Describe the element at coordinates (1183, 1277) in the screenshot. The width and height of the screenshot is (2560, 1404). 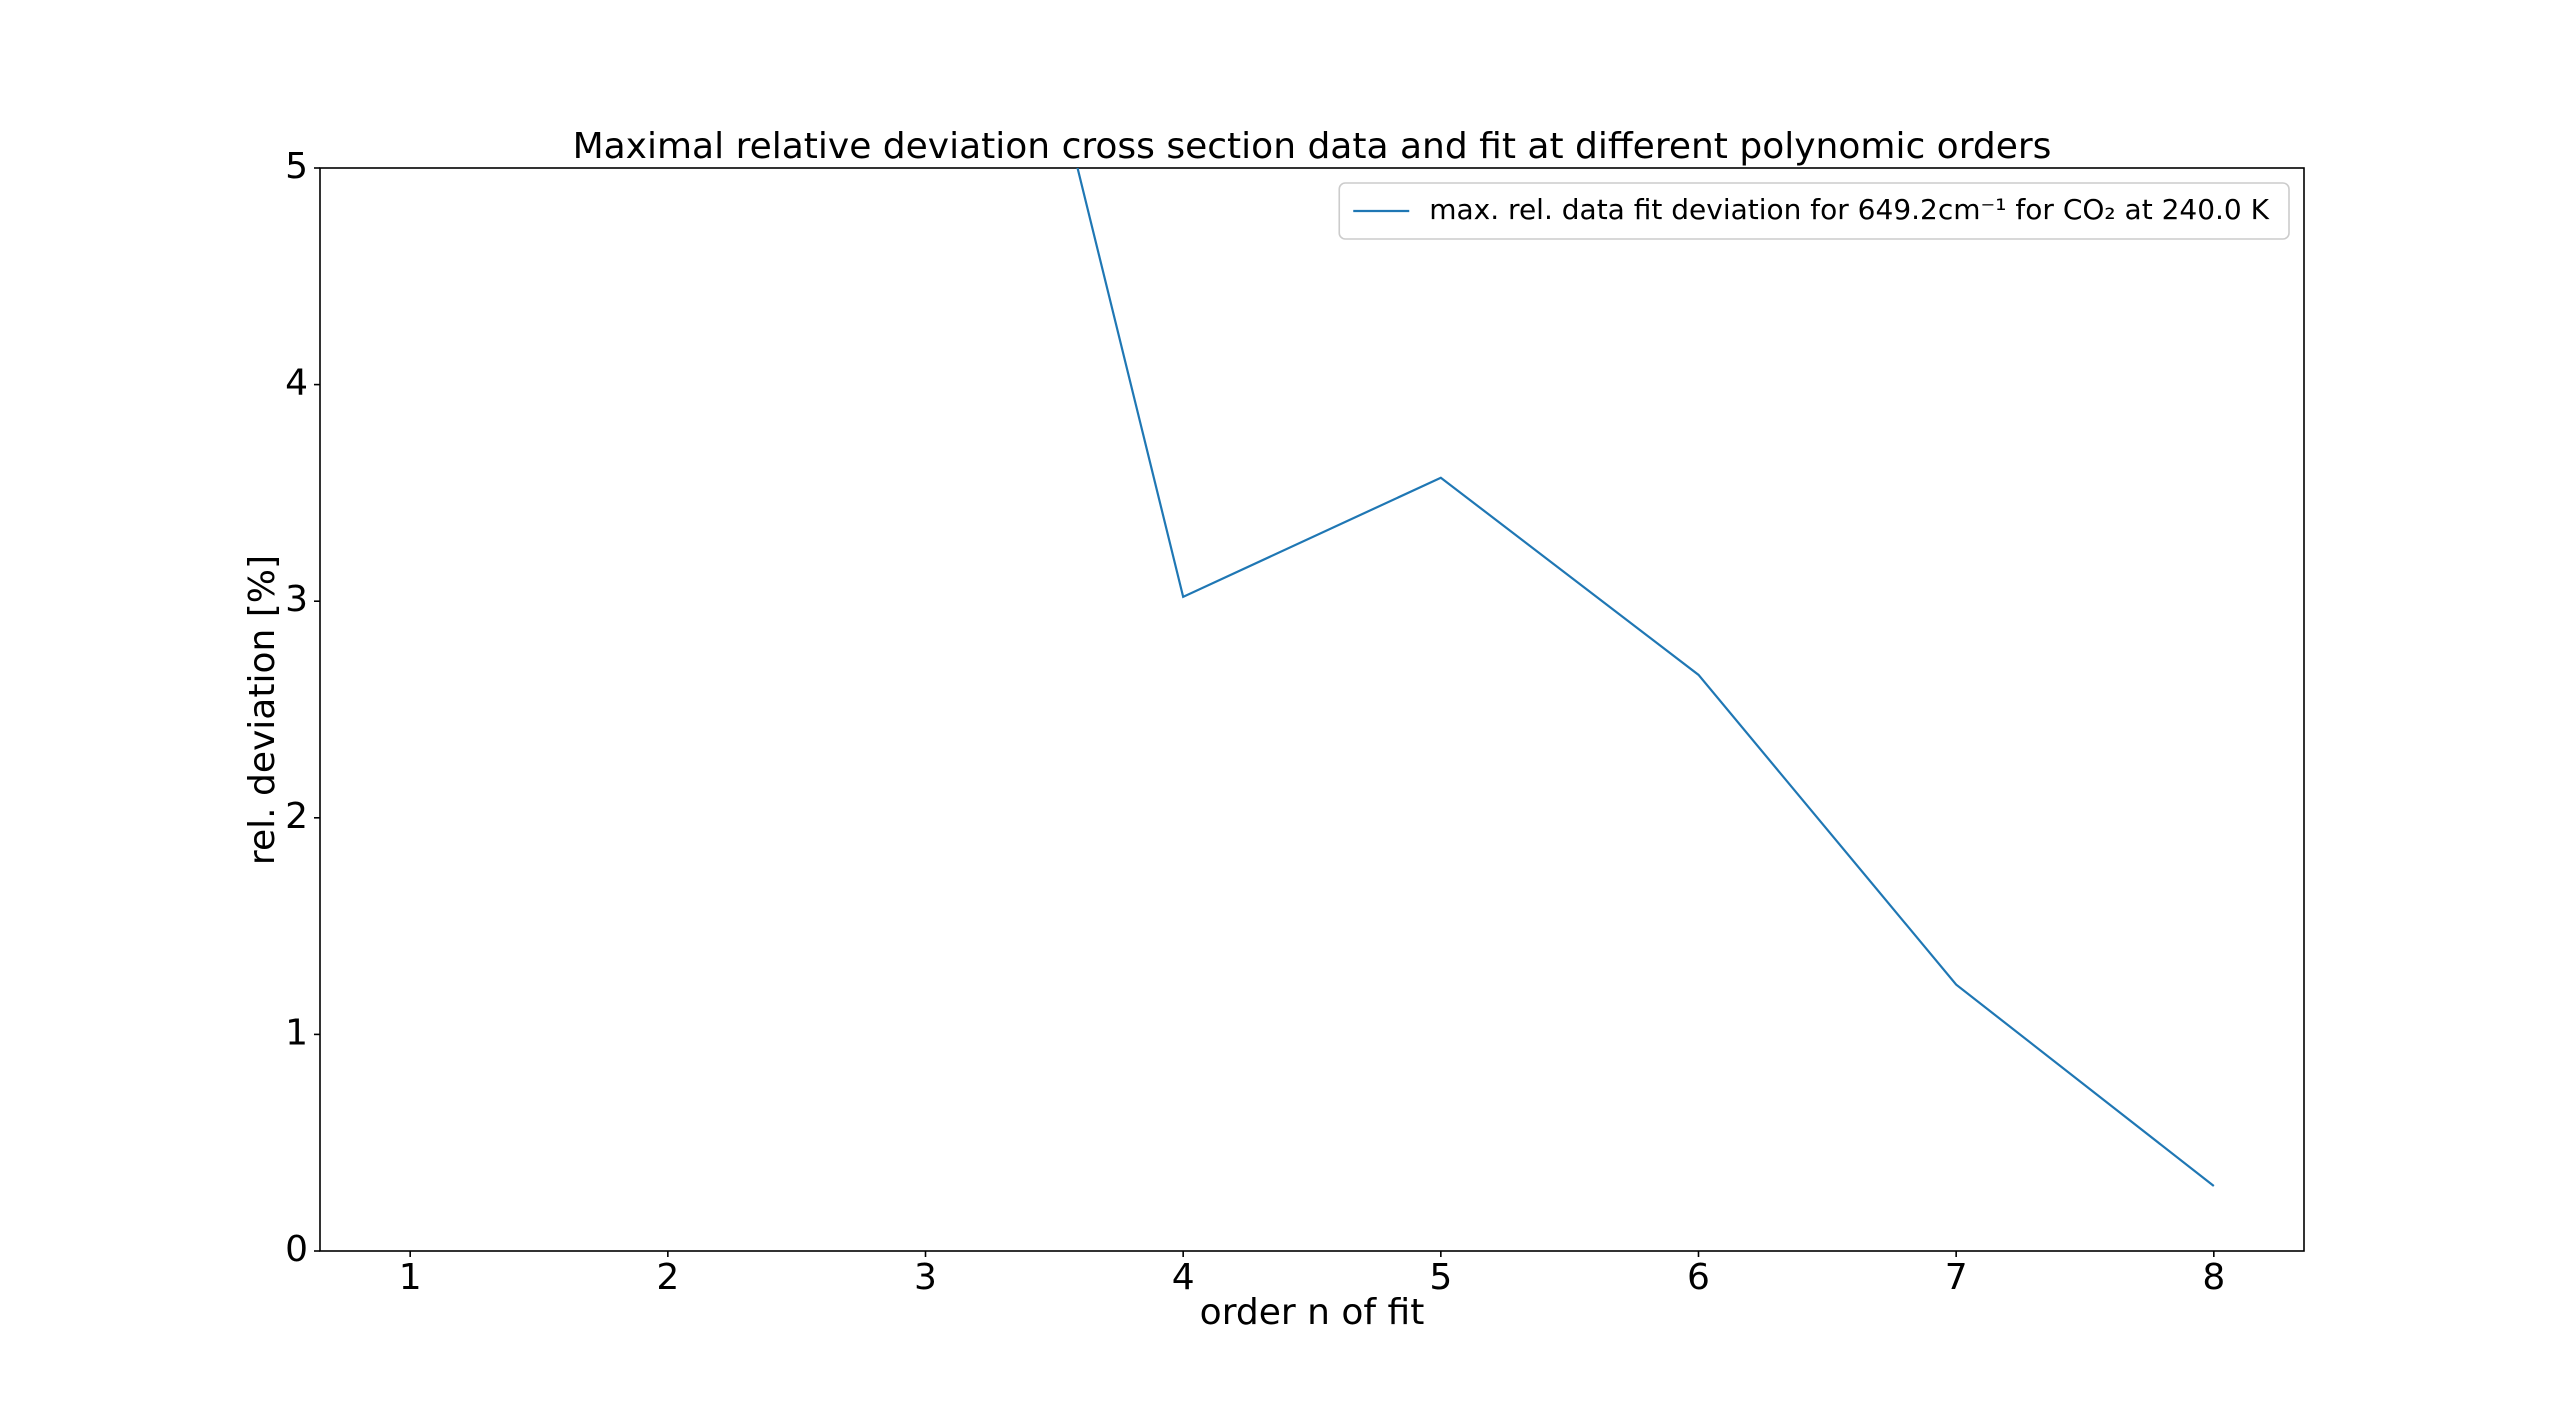
I see `x-tick-label: 4` at that location.